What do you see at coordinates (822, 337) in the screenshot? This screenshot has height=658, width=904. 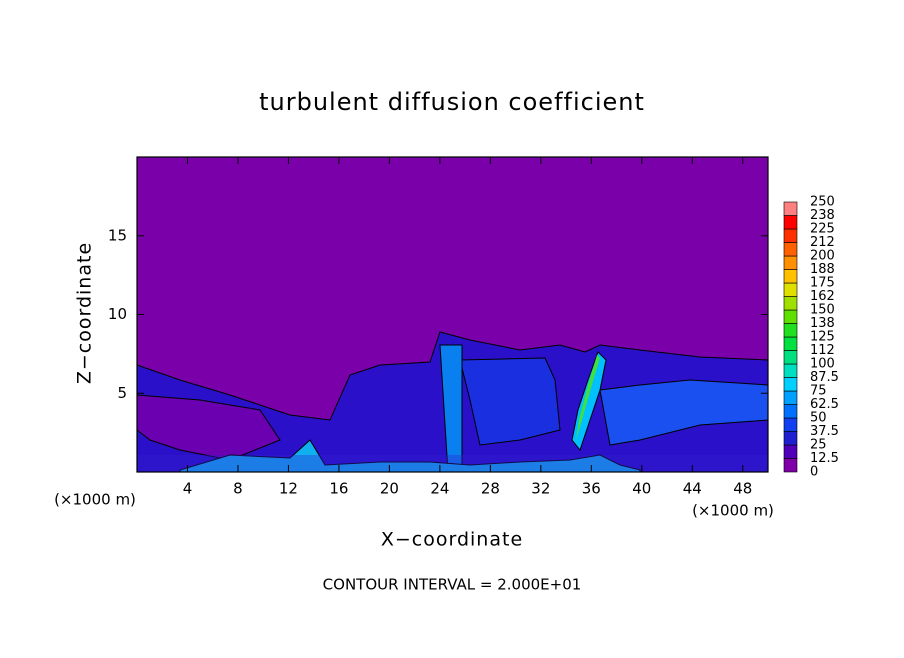 I see `colorbar-label: 125` at bounding box center [822, 337].